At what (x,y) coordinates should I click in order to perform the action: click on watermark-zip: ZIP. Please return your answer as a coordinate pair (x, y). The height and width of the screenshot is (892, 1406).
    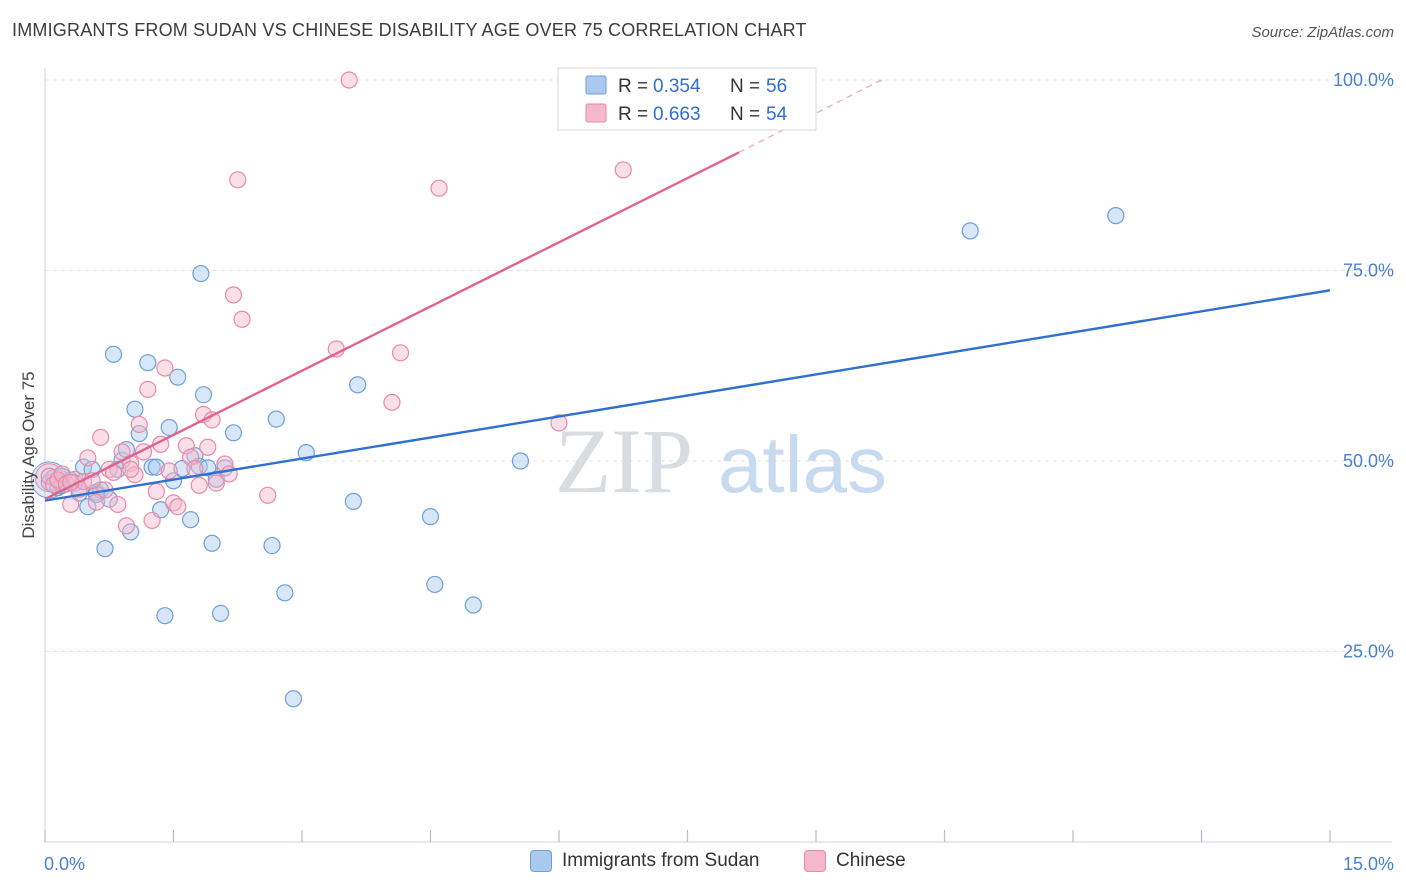
    Looking at the image, I should click on (624, 461).